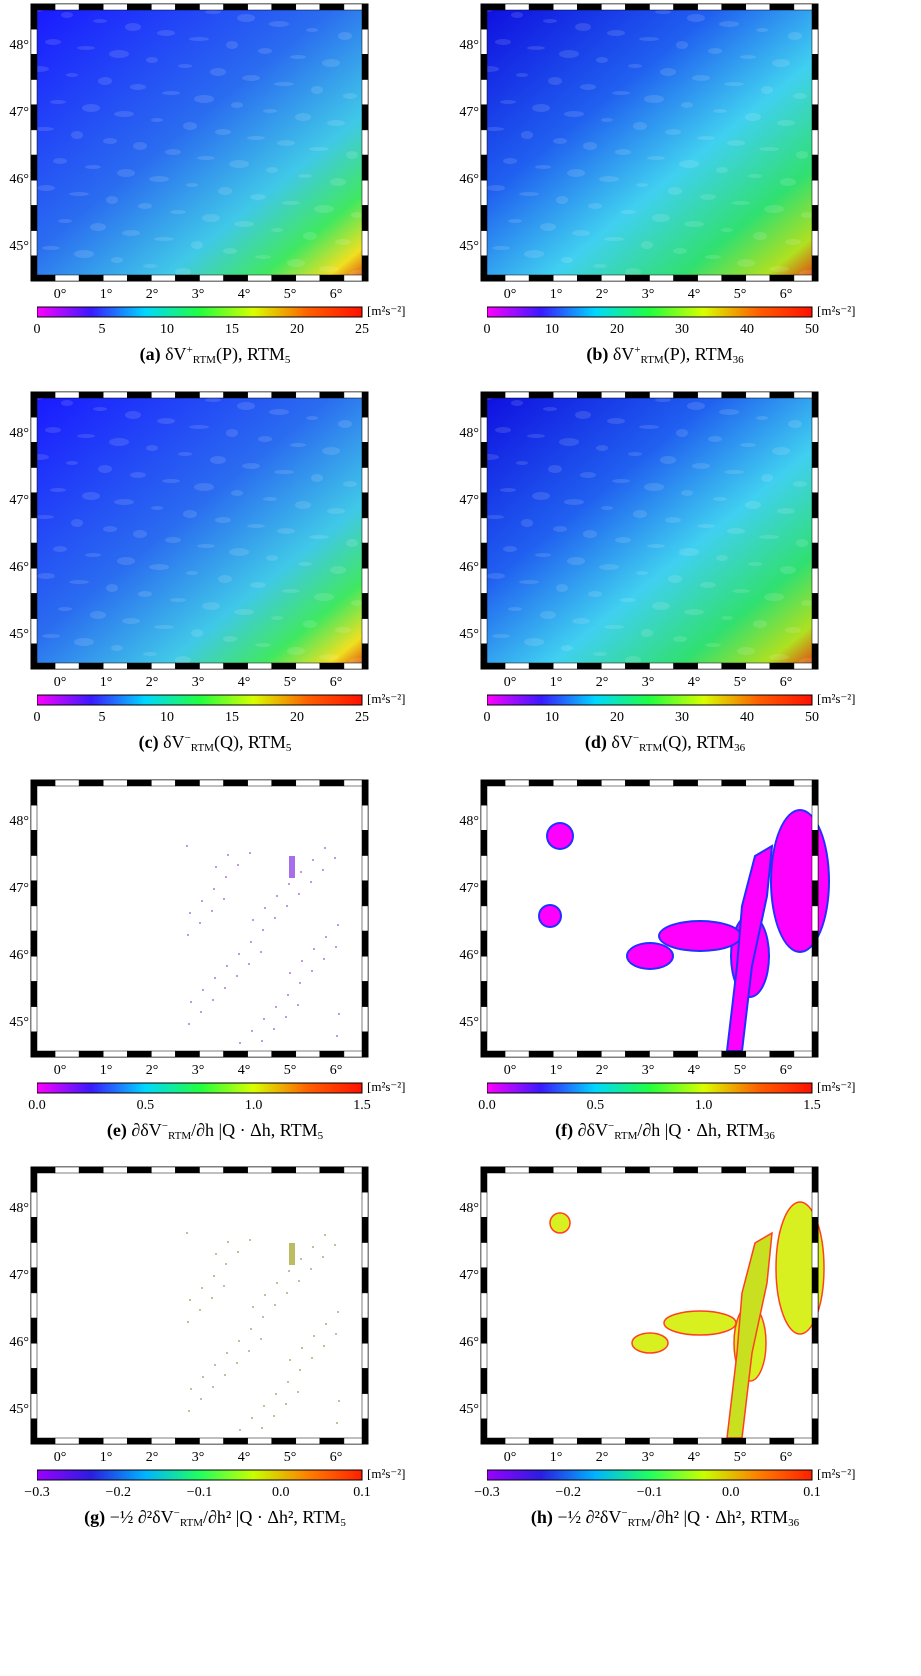 The width and height of the screenshot is (921, 1676). What do you see at coordinates (199, 530) in the screenshot?
I see `panel-c-map` at bounding box center [199, 530].